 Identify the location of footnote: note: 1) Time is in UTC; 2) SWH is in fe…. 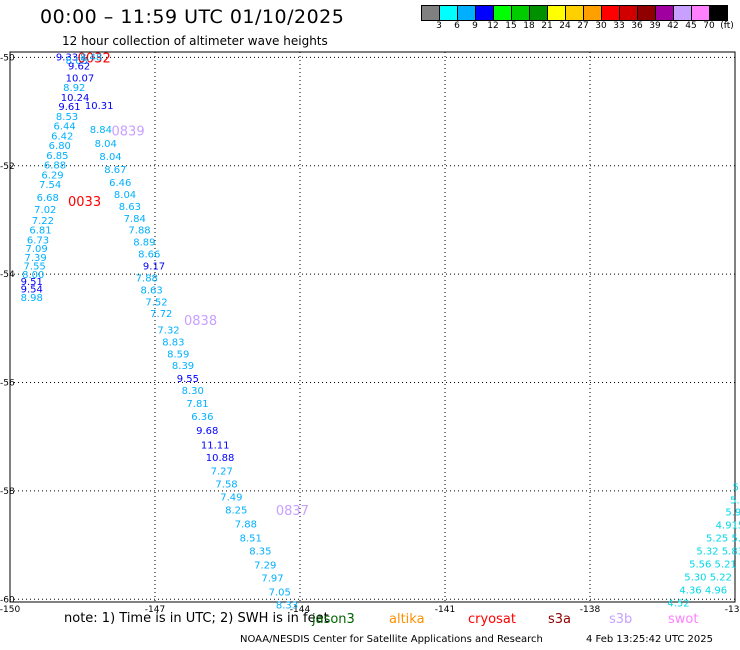
(196, 618).